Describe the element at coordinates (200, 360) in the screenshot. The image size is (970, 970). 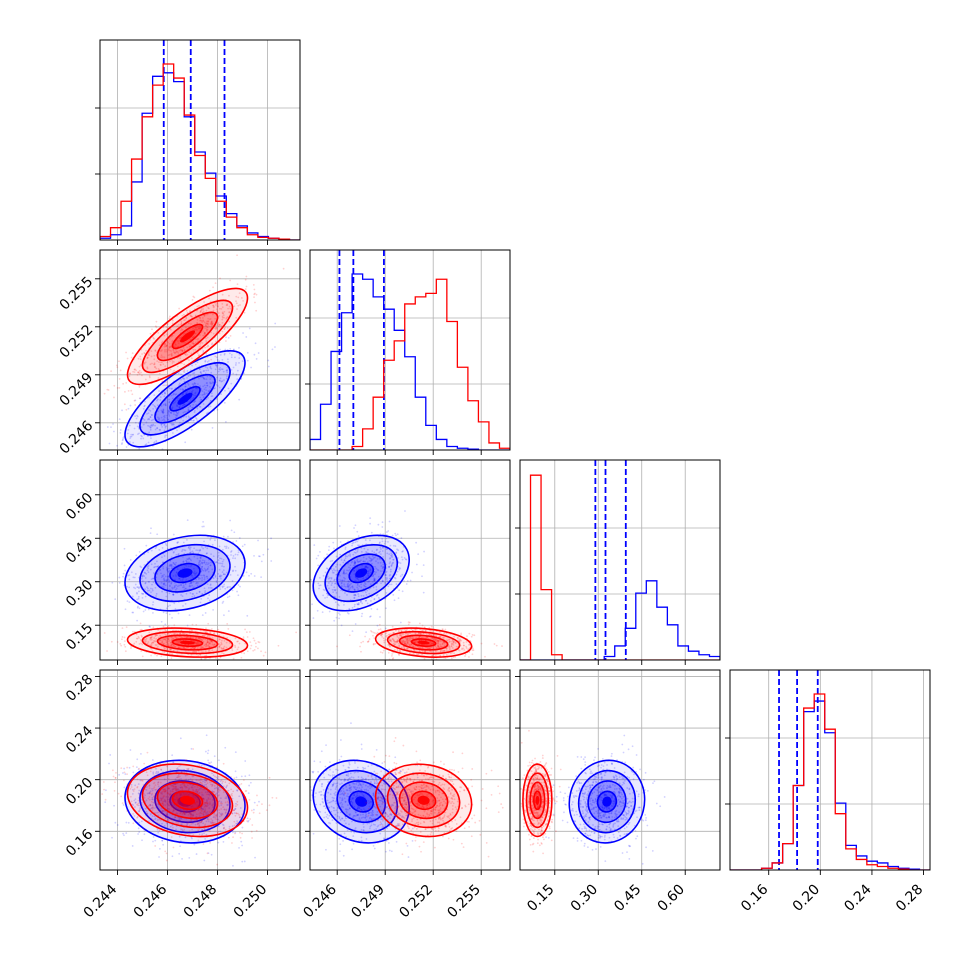
I see `panel-content` at that location.